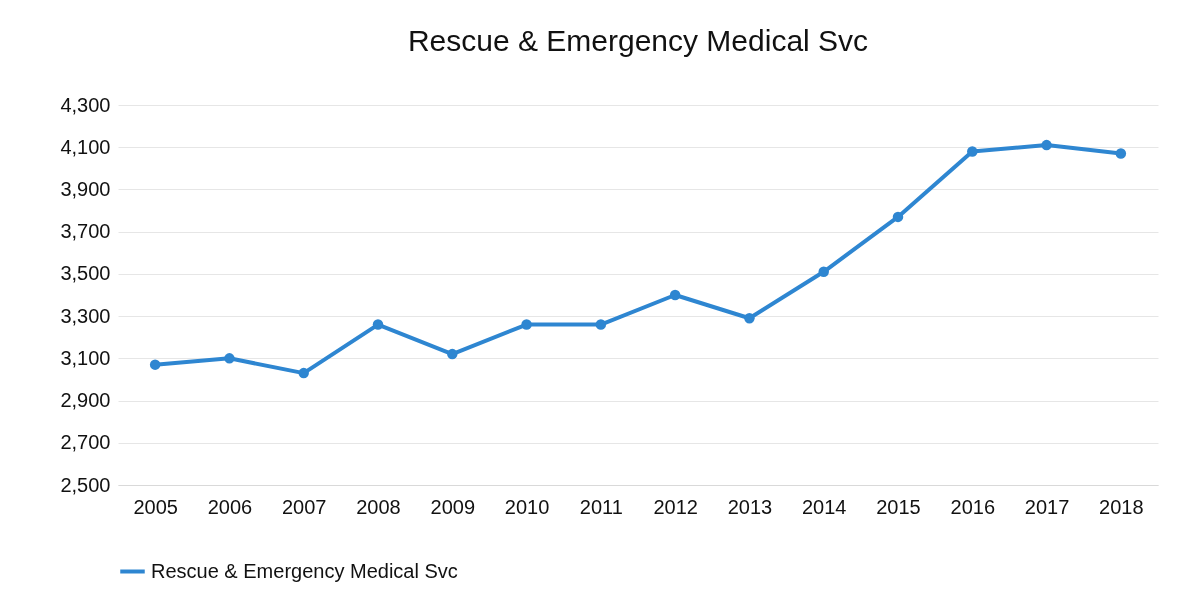 The width and height of the screenshot is (1180, 597). I want to click on y-tick-label: 4,300, so click(85, 104).